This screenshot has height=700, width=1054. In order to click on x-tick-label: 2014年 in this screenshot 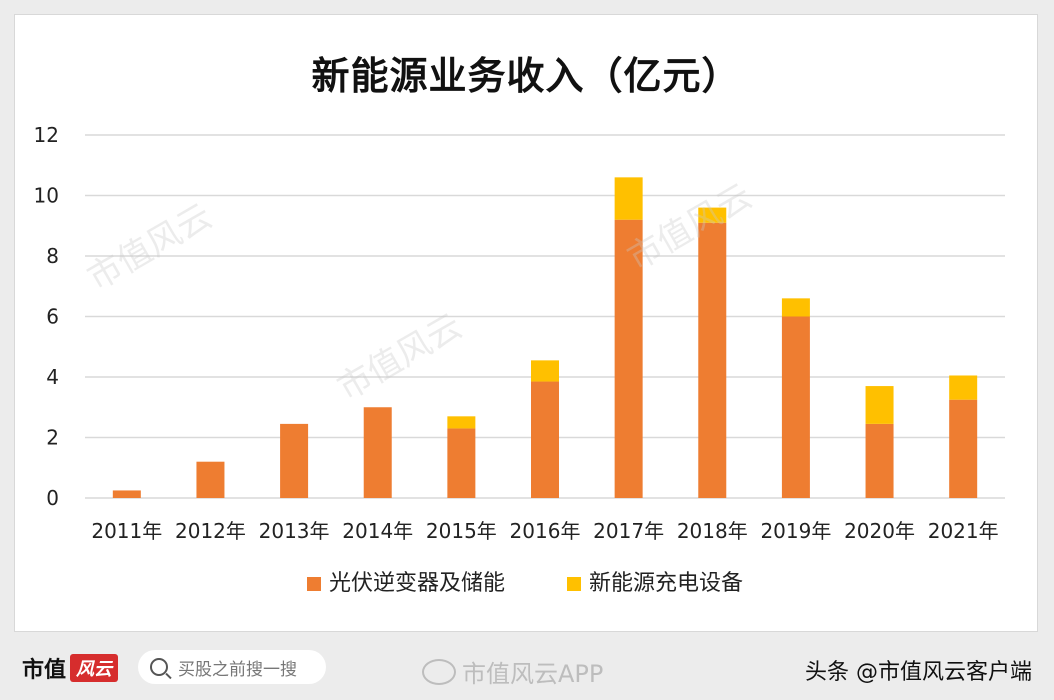, I will do `click(377, 531)`.